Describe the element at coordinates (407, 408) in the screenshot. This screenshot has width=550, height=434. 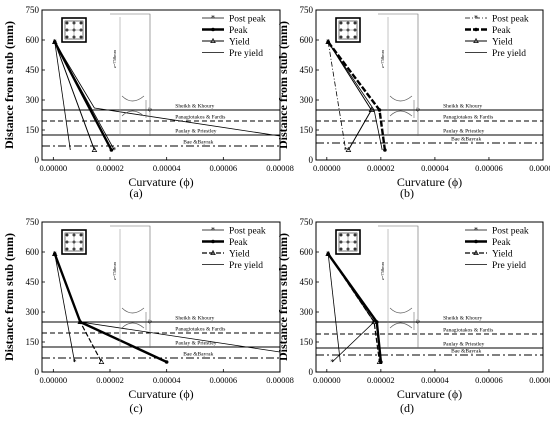
I see `panel-caption: (d)` at that location.